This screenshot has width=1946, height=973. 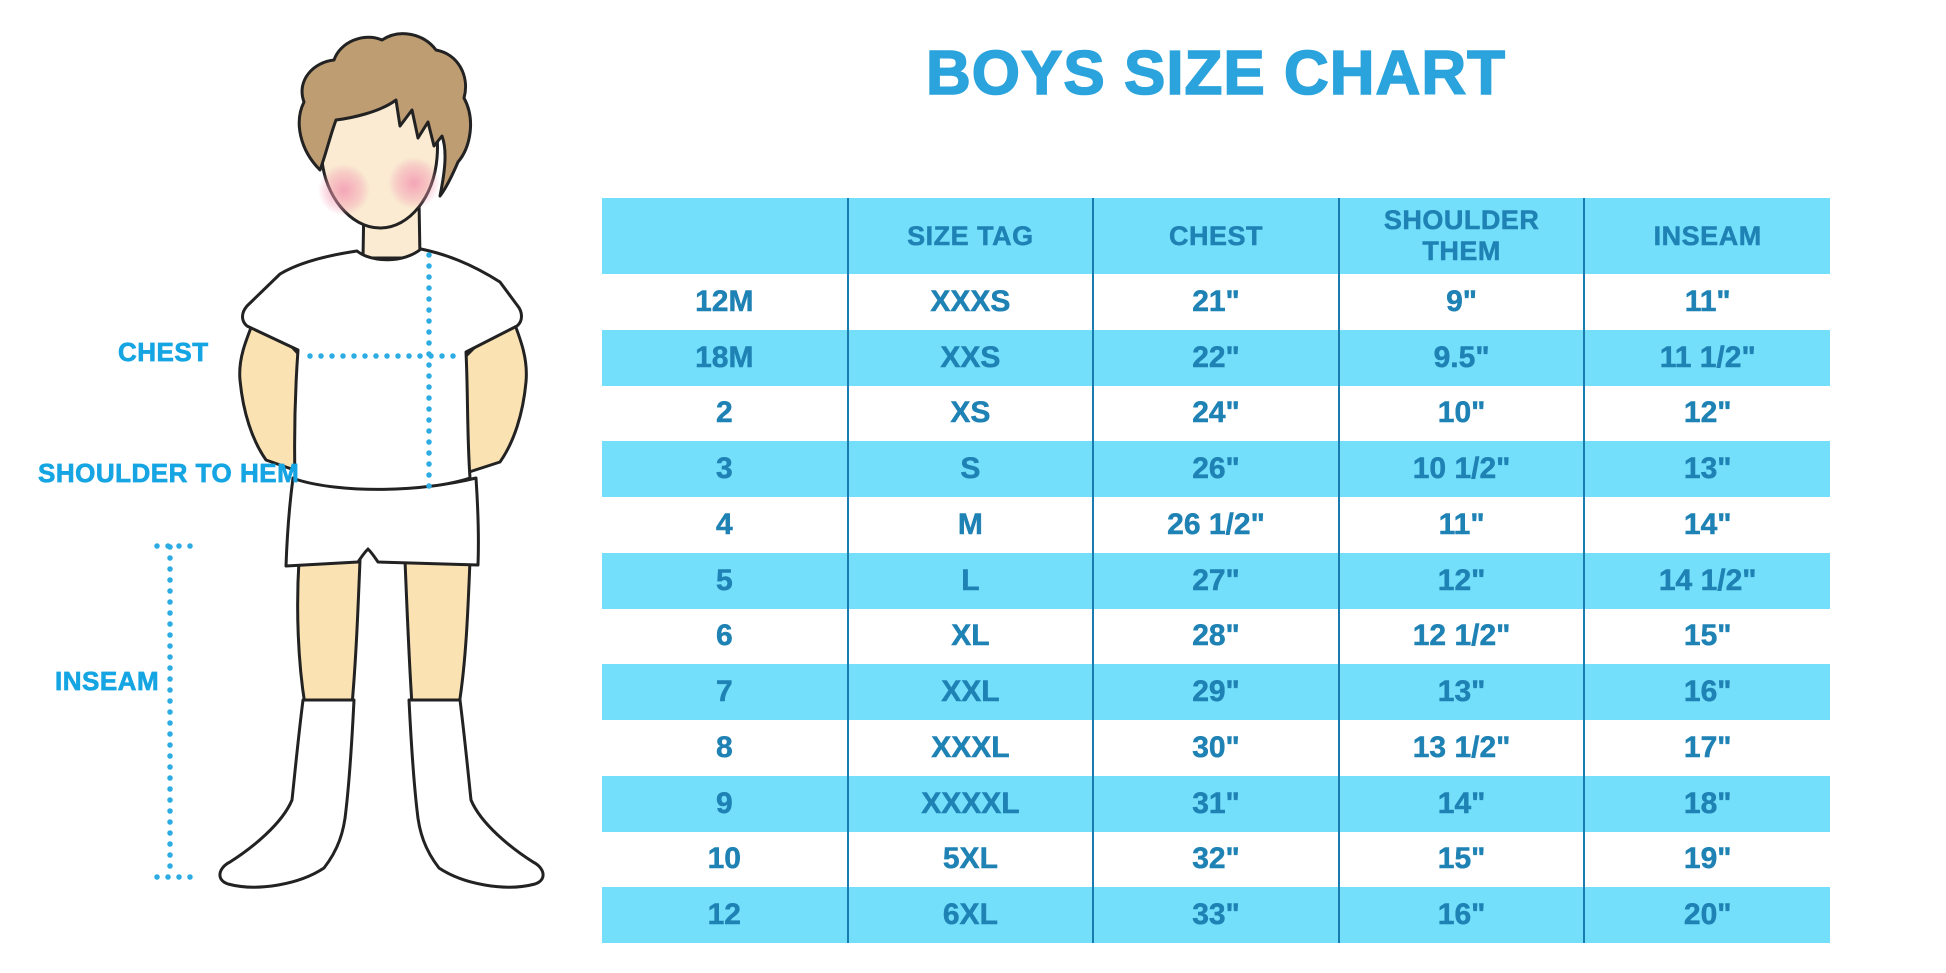 What do you see at coordinates (970, 859) in the screenshot?
I see `size-cell: 5XL` at bounding box center [970, 859].